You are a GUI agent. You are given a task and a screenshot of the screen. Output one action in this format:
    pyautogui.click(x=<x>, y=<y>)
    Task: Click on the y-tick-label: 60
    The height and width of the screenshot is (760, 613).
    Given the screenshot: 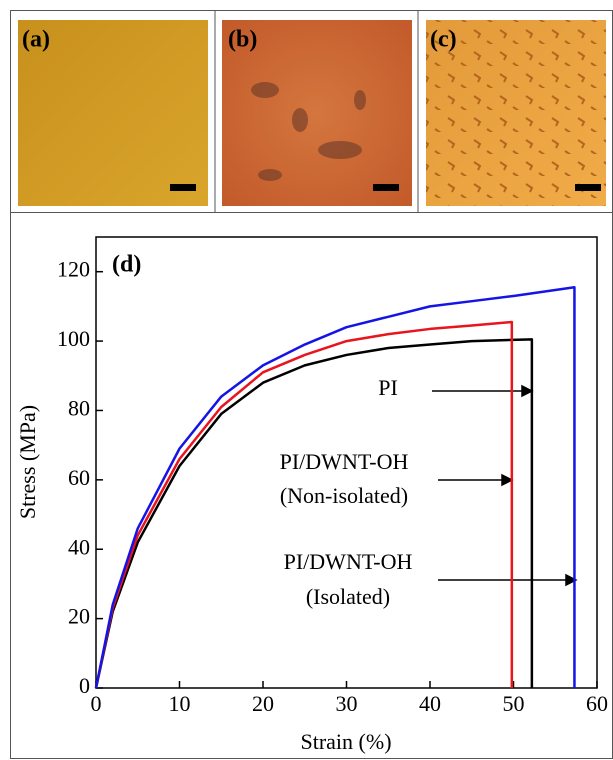 What is the action you would take?
    pyautogui.click(x=79, y=477)
    